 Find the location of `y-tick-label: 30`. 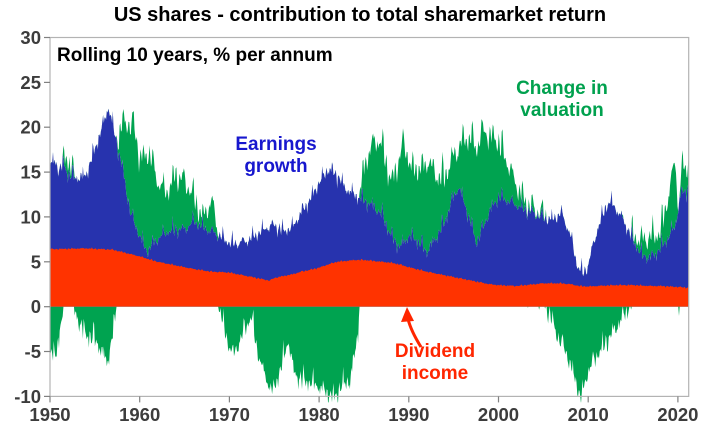

y-tick-label: 30 is located at coordinates (30, 37).